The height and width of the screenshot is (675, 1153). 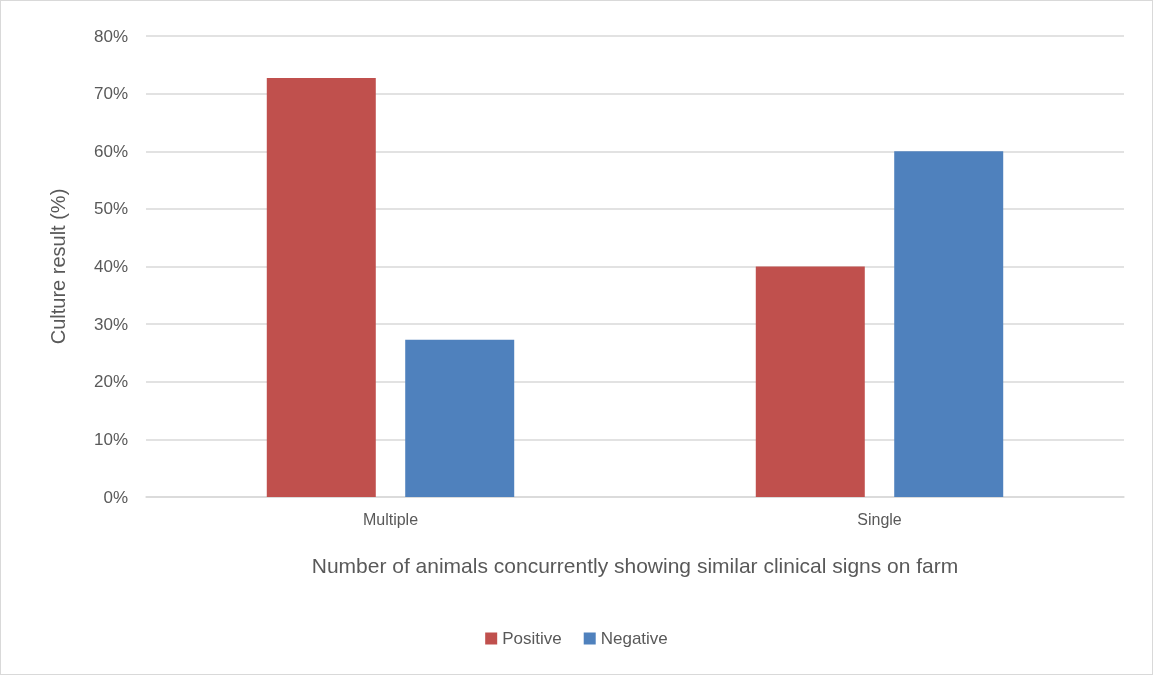 I want to click on y-tick-label: 20%, so click(x=110, y=382).